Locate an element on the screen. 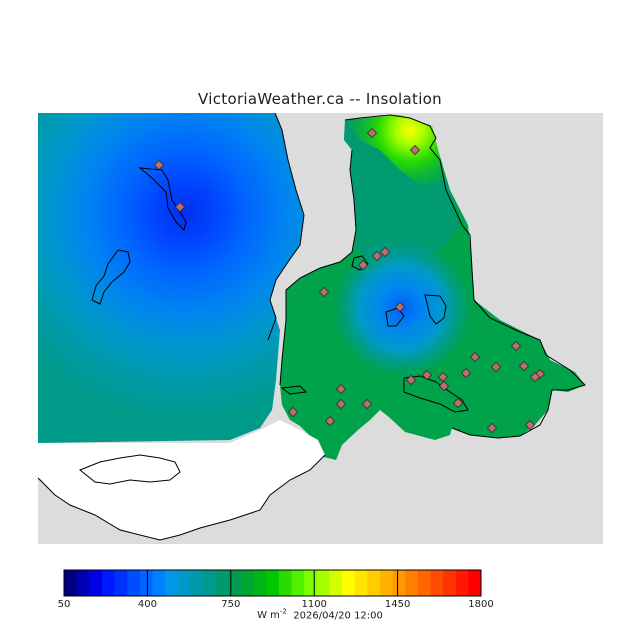  colorbar-caption: W m-2 2026/04/20 12:00 is located at coordinates (320, 614).